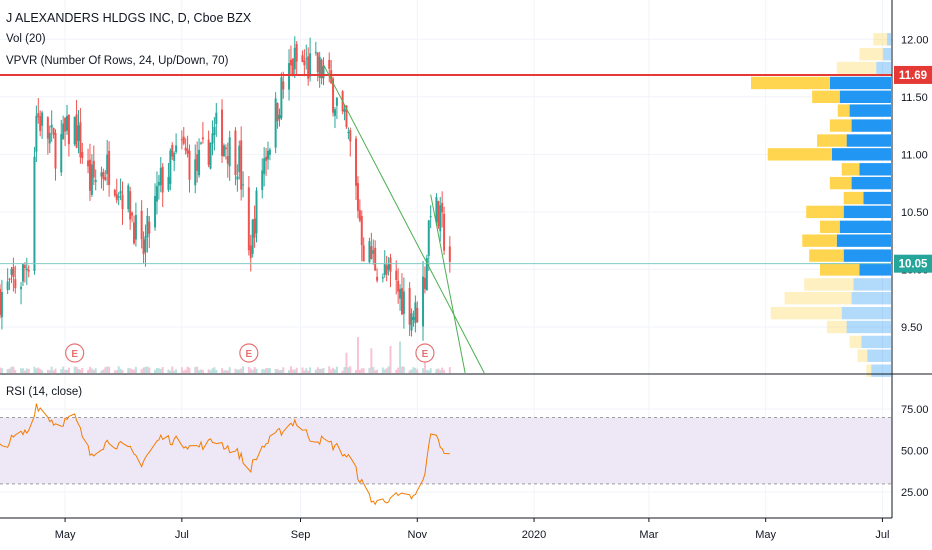 The width and height of the screenshot is (932, 550). What do you see at coordinates (129, 18) in the screenshot?
I see `chart-title: J ALEXANDERS HLDGS INC, D, Cboe BZX` at bounding box center [129, 18].